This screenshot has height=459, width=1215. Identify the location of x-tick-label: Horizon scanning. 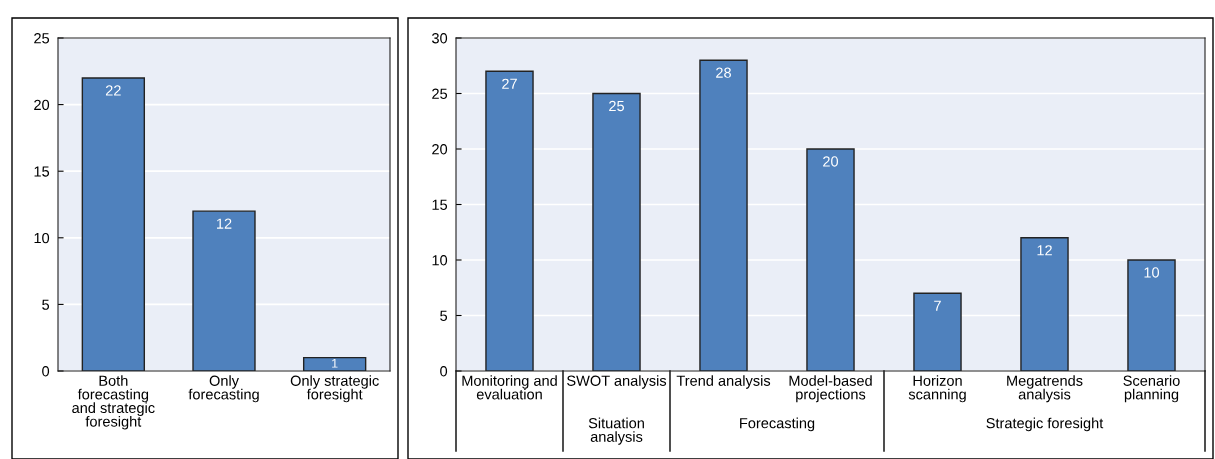
(937, 389).